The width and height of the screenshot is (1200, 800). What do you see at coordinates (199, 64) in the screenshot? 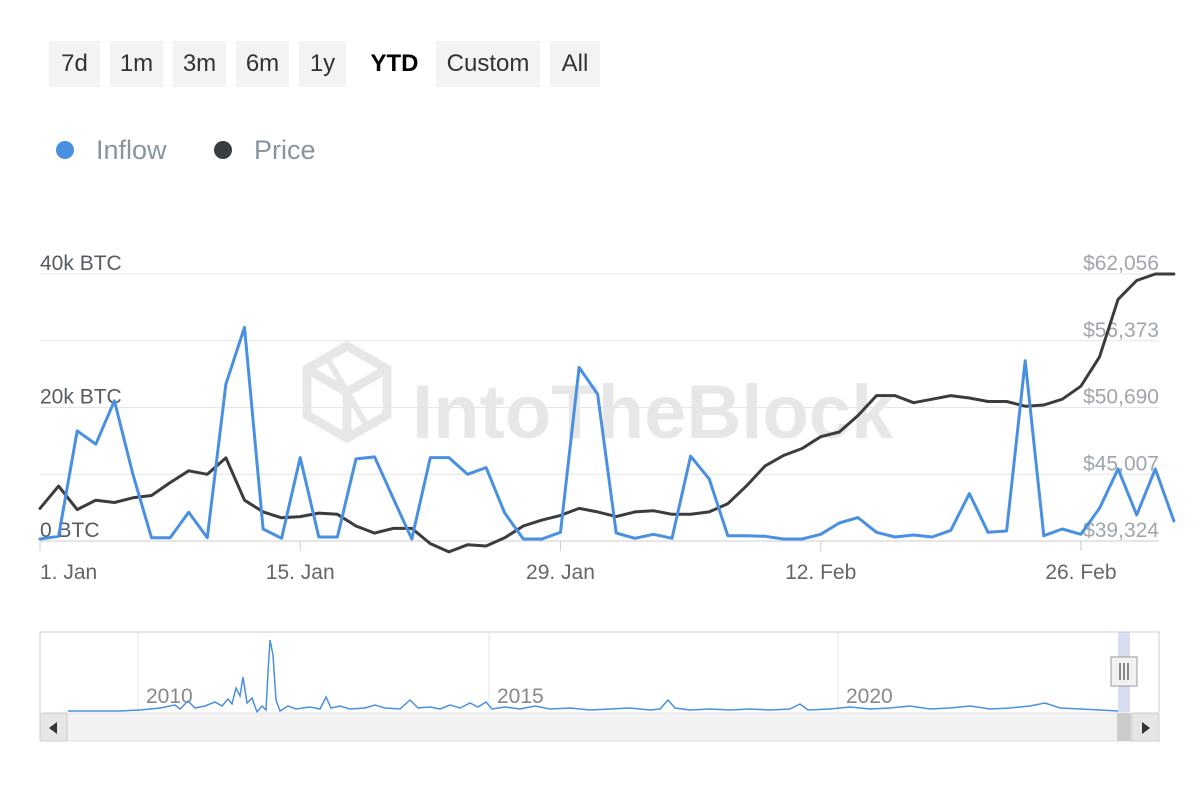
I see `range-button-3m: 3m` at bounding box center [199, 64].